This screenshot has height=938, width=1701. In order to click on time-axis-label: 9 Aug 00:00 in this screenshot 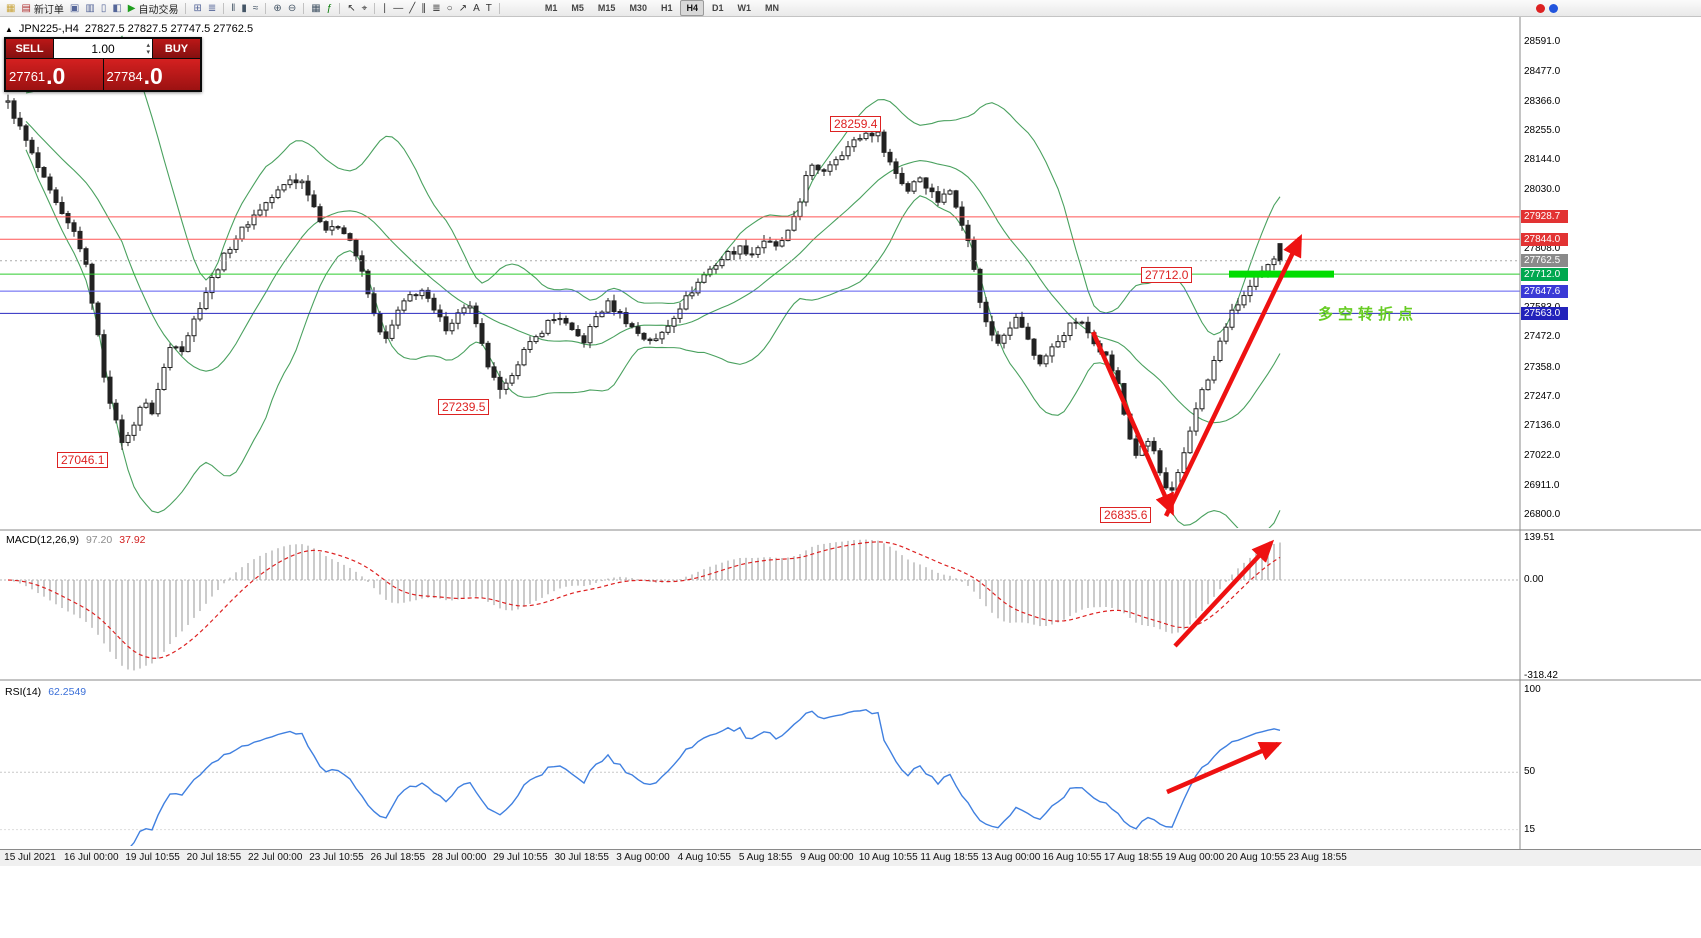, I will do `click(827, 857)`.